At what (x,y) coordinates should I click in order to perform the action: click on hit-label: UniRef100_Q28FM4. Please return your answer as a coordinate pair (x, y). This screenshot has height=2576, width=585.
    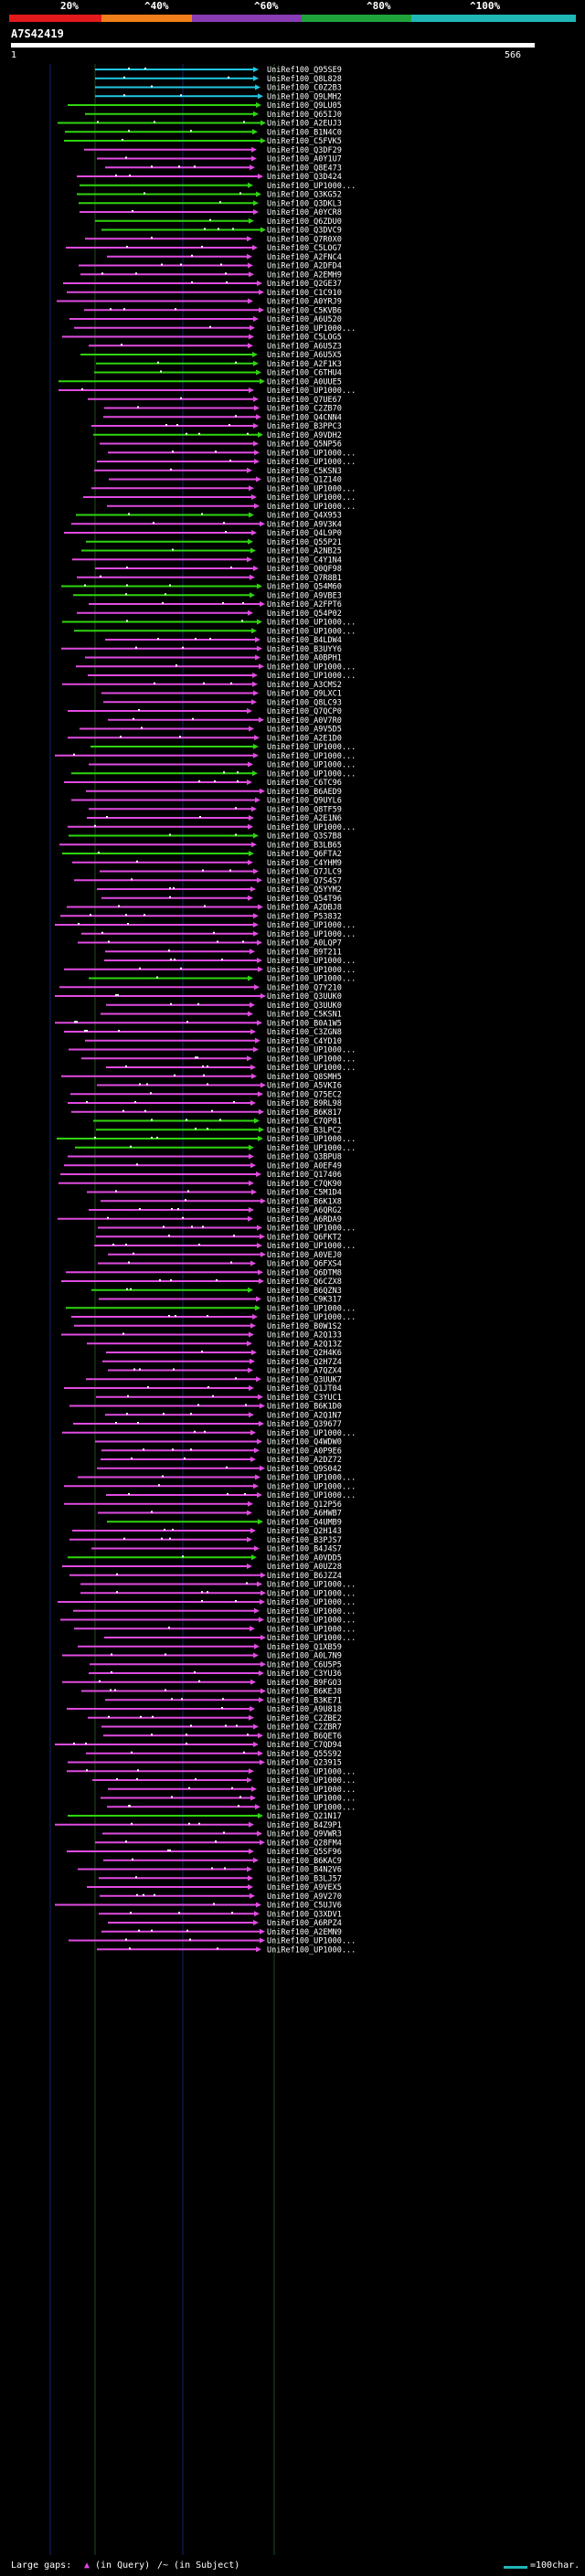
    Looking at the image, I should click on (304, 1843).